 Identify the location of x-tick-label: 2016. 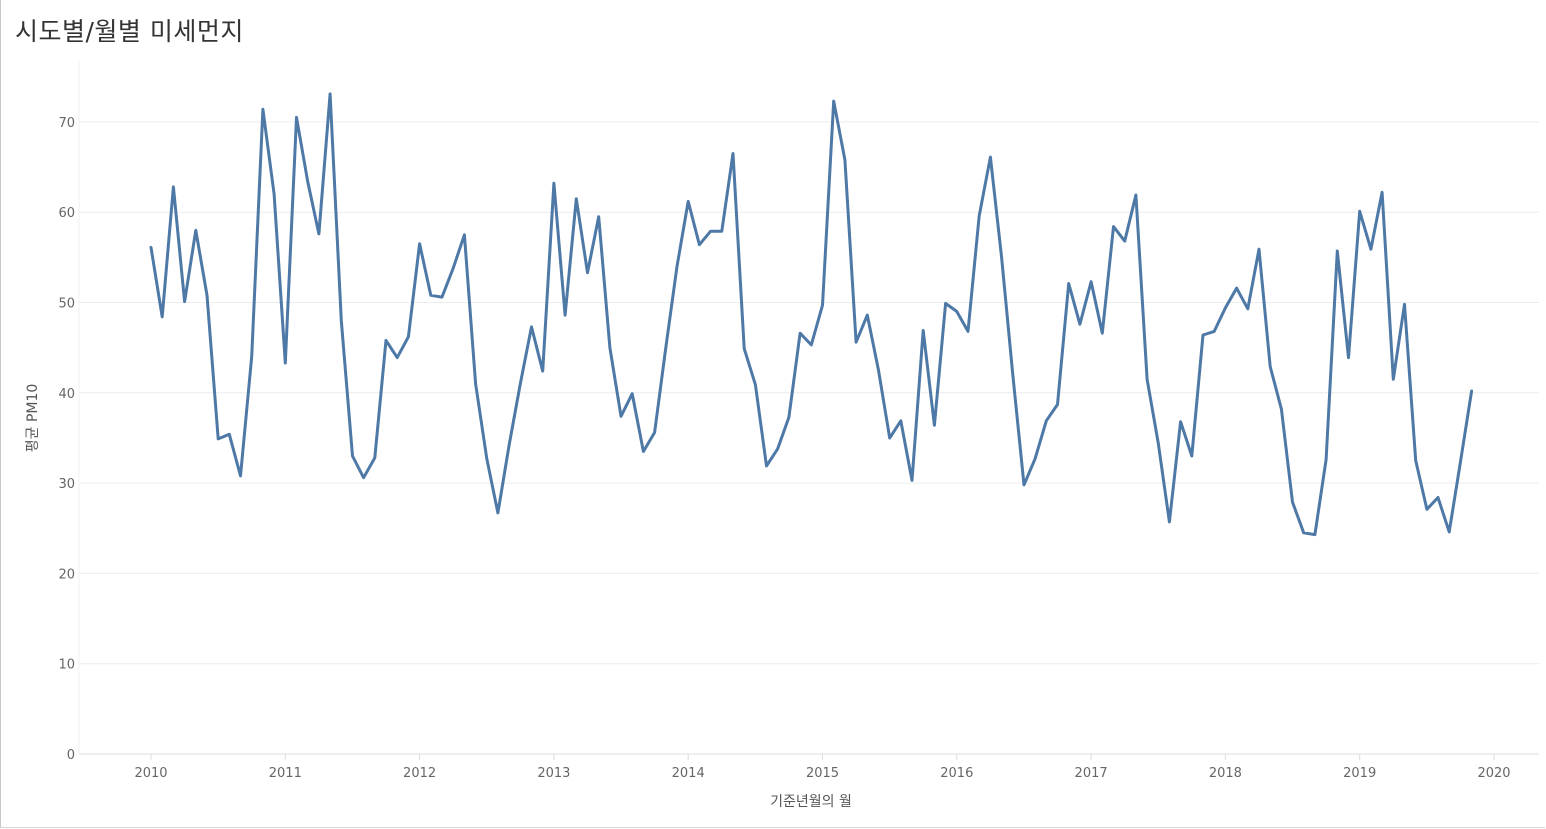
(956, 773).